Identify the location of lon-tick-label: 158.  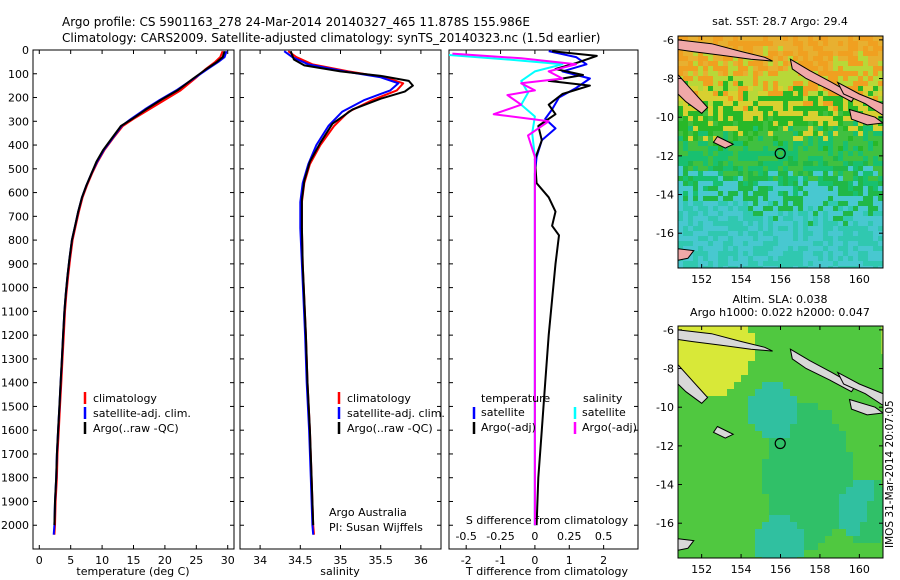
(819, 569).